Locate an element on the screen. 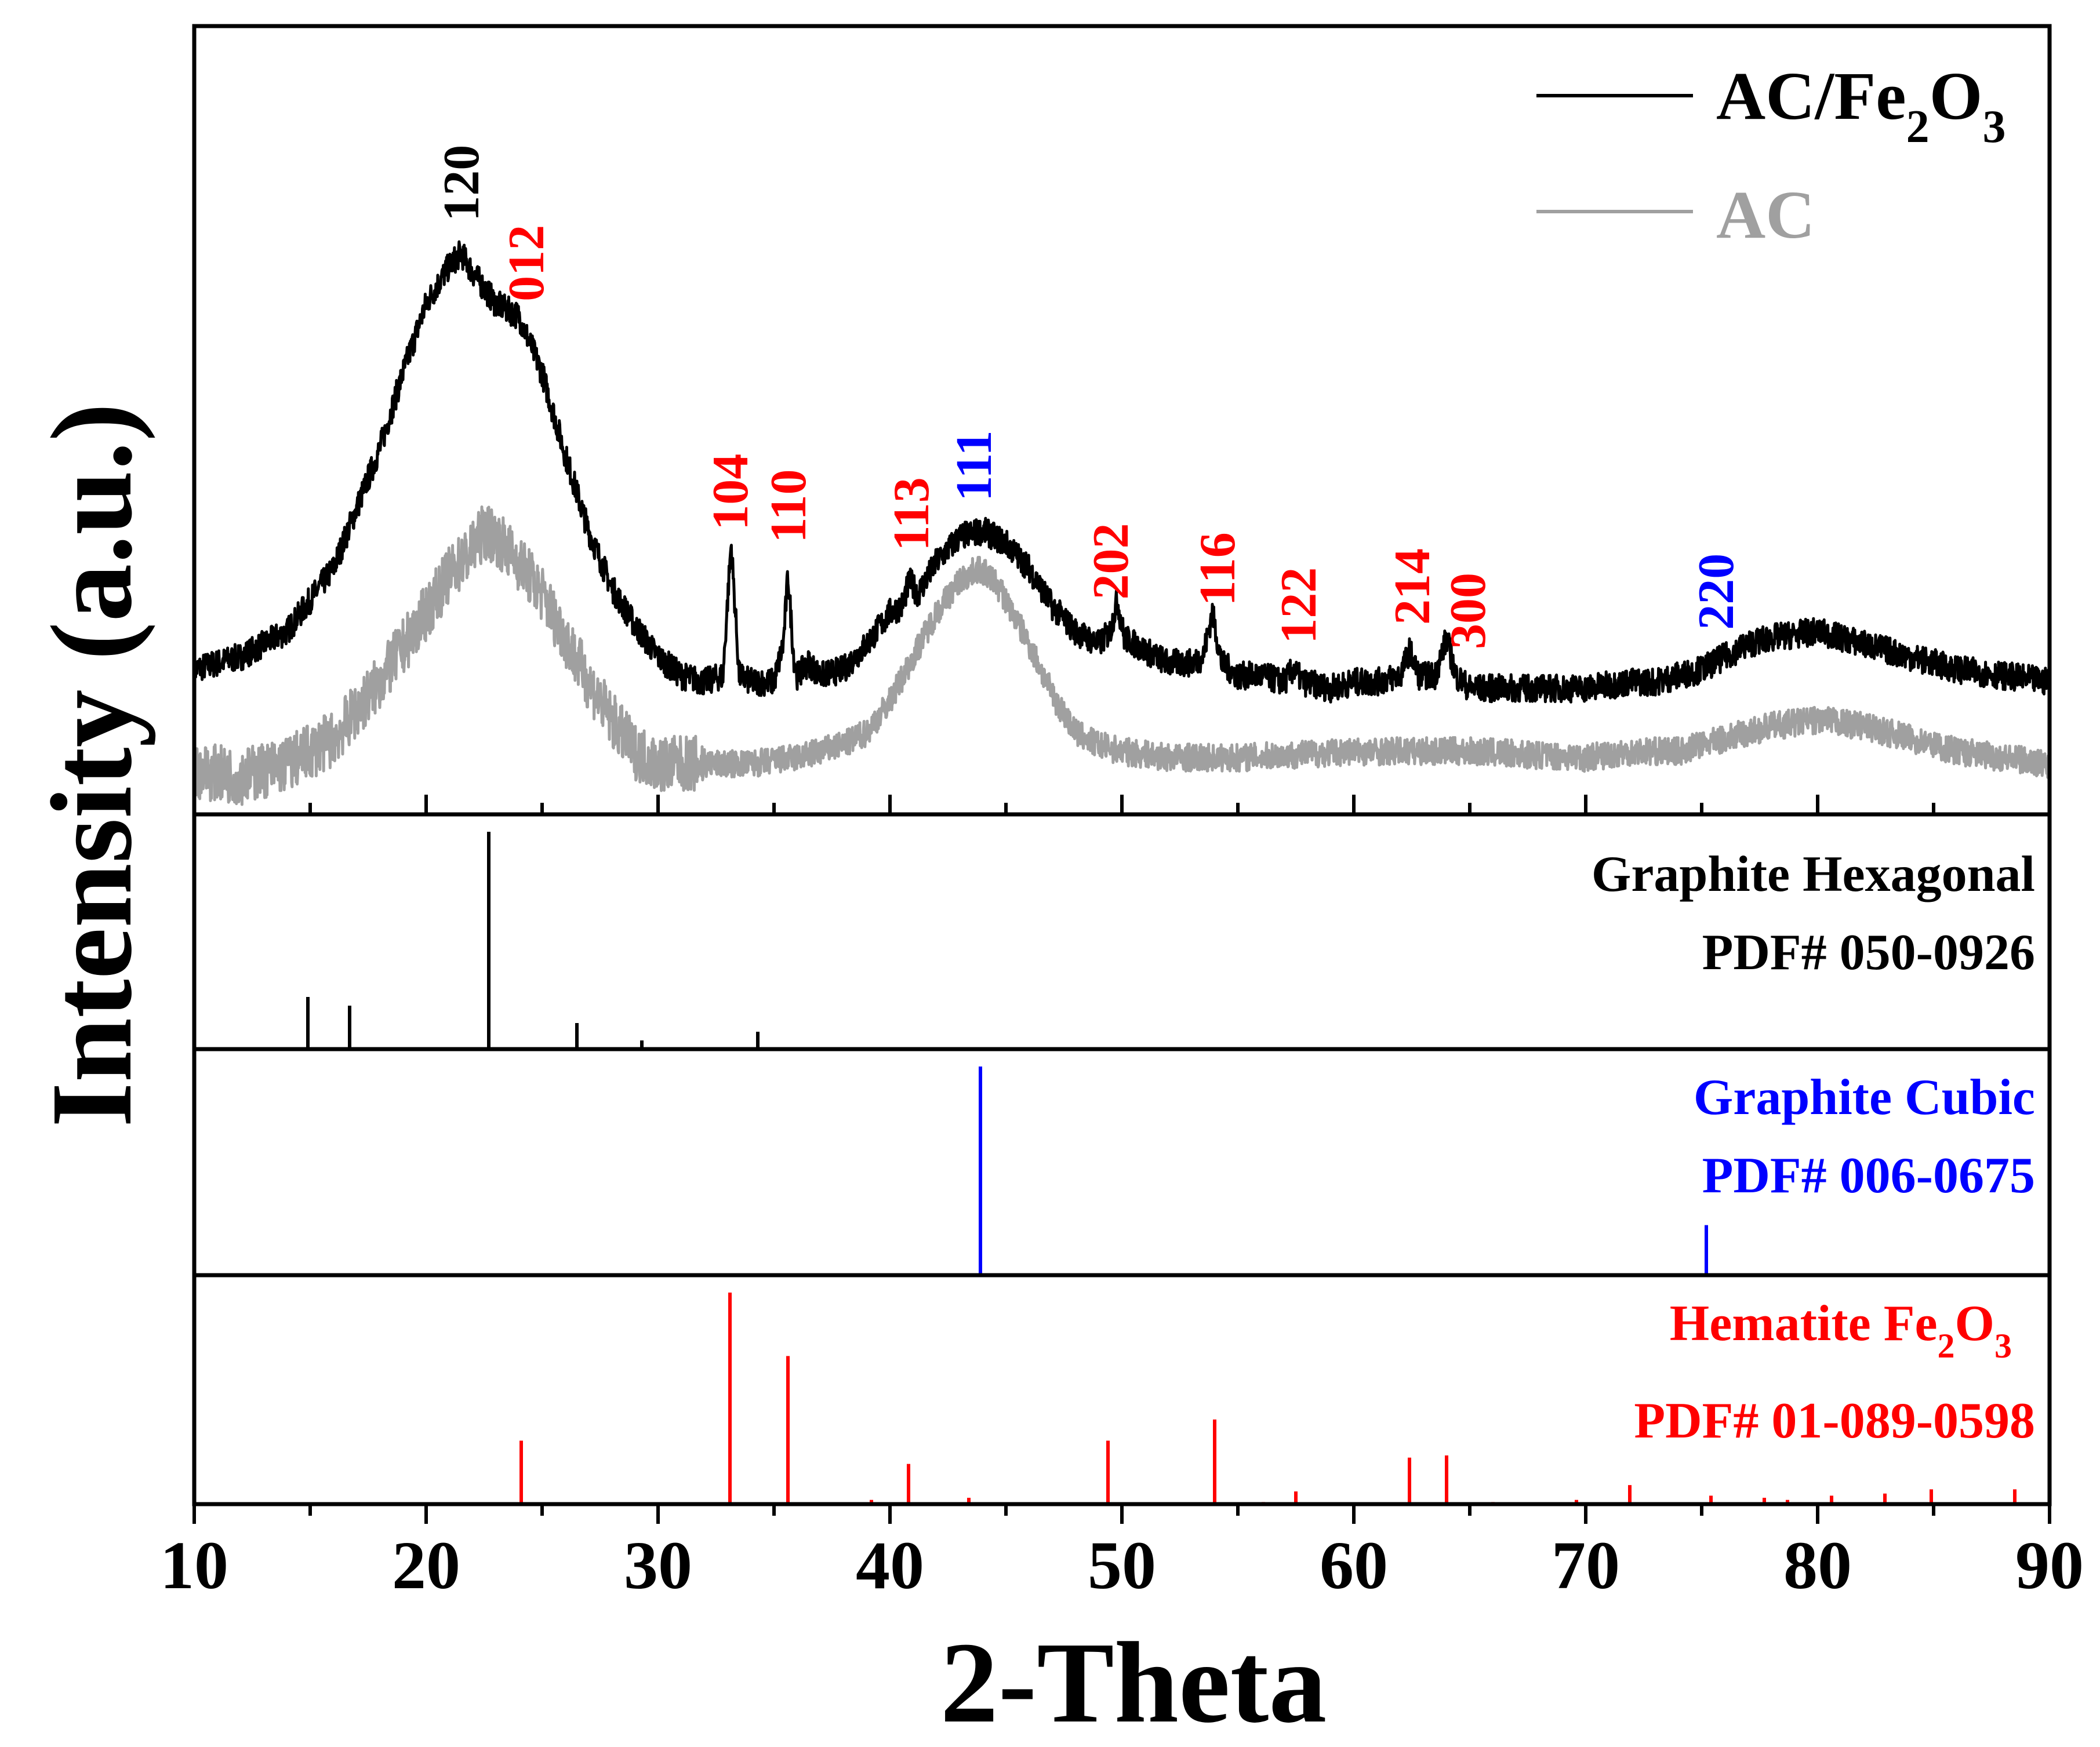  graphite-cubic-label: Graphite Cubic is located at coordinates (1864, 1097).